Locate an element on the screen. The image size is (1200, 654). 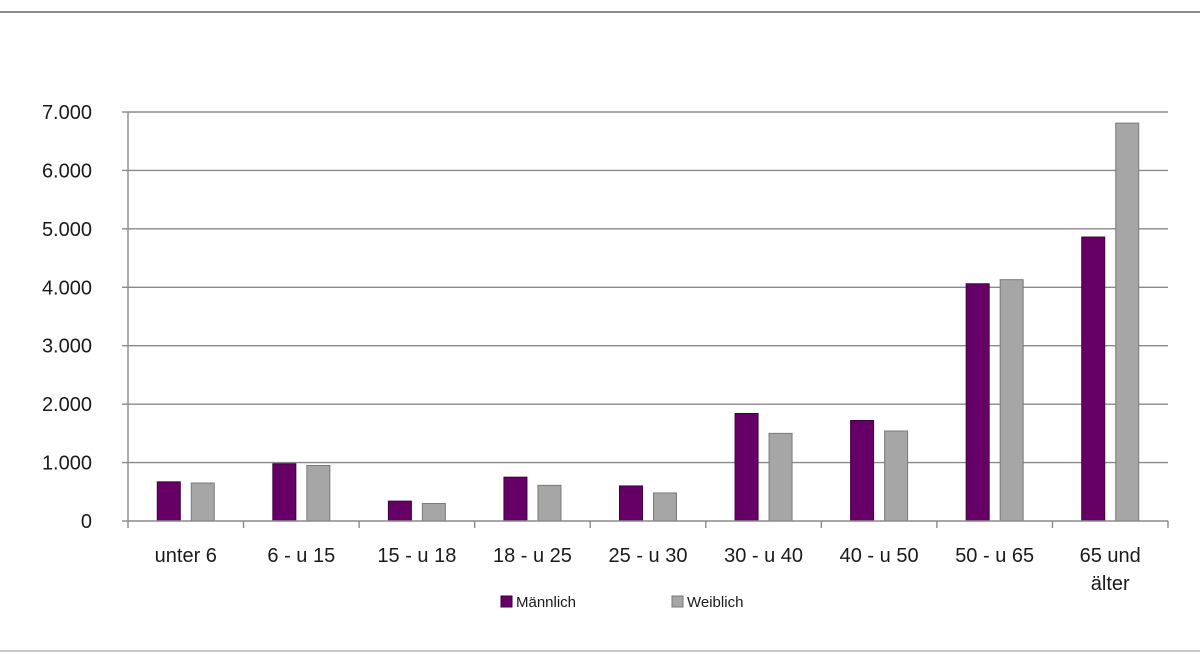
y-tick-label: 2.000 is located at coordinates (67, 405).